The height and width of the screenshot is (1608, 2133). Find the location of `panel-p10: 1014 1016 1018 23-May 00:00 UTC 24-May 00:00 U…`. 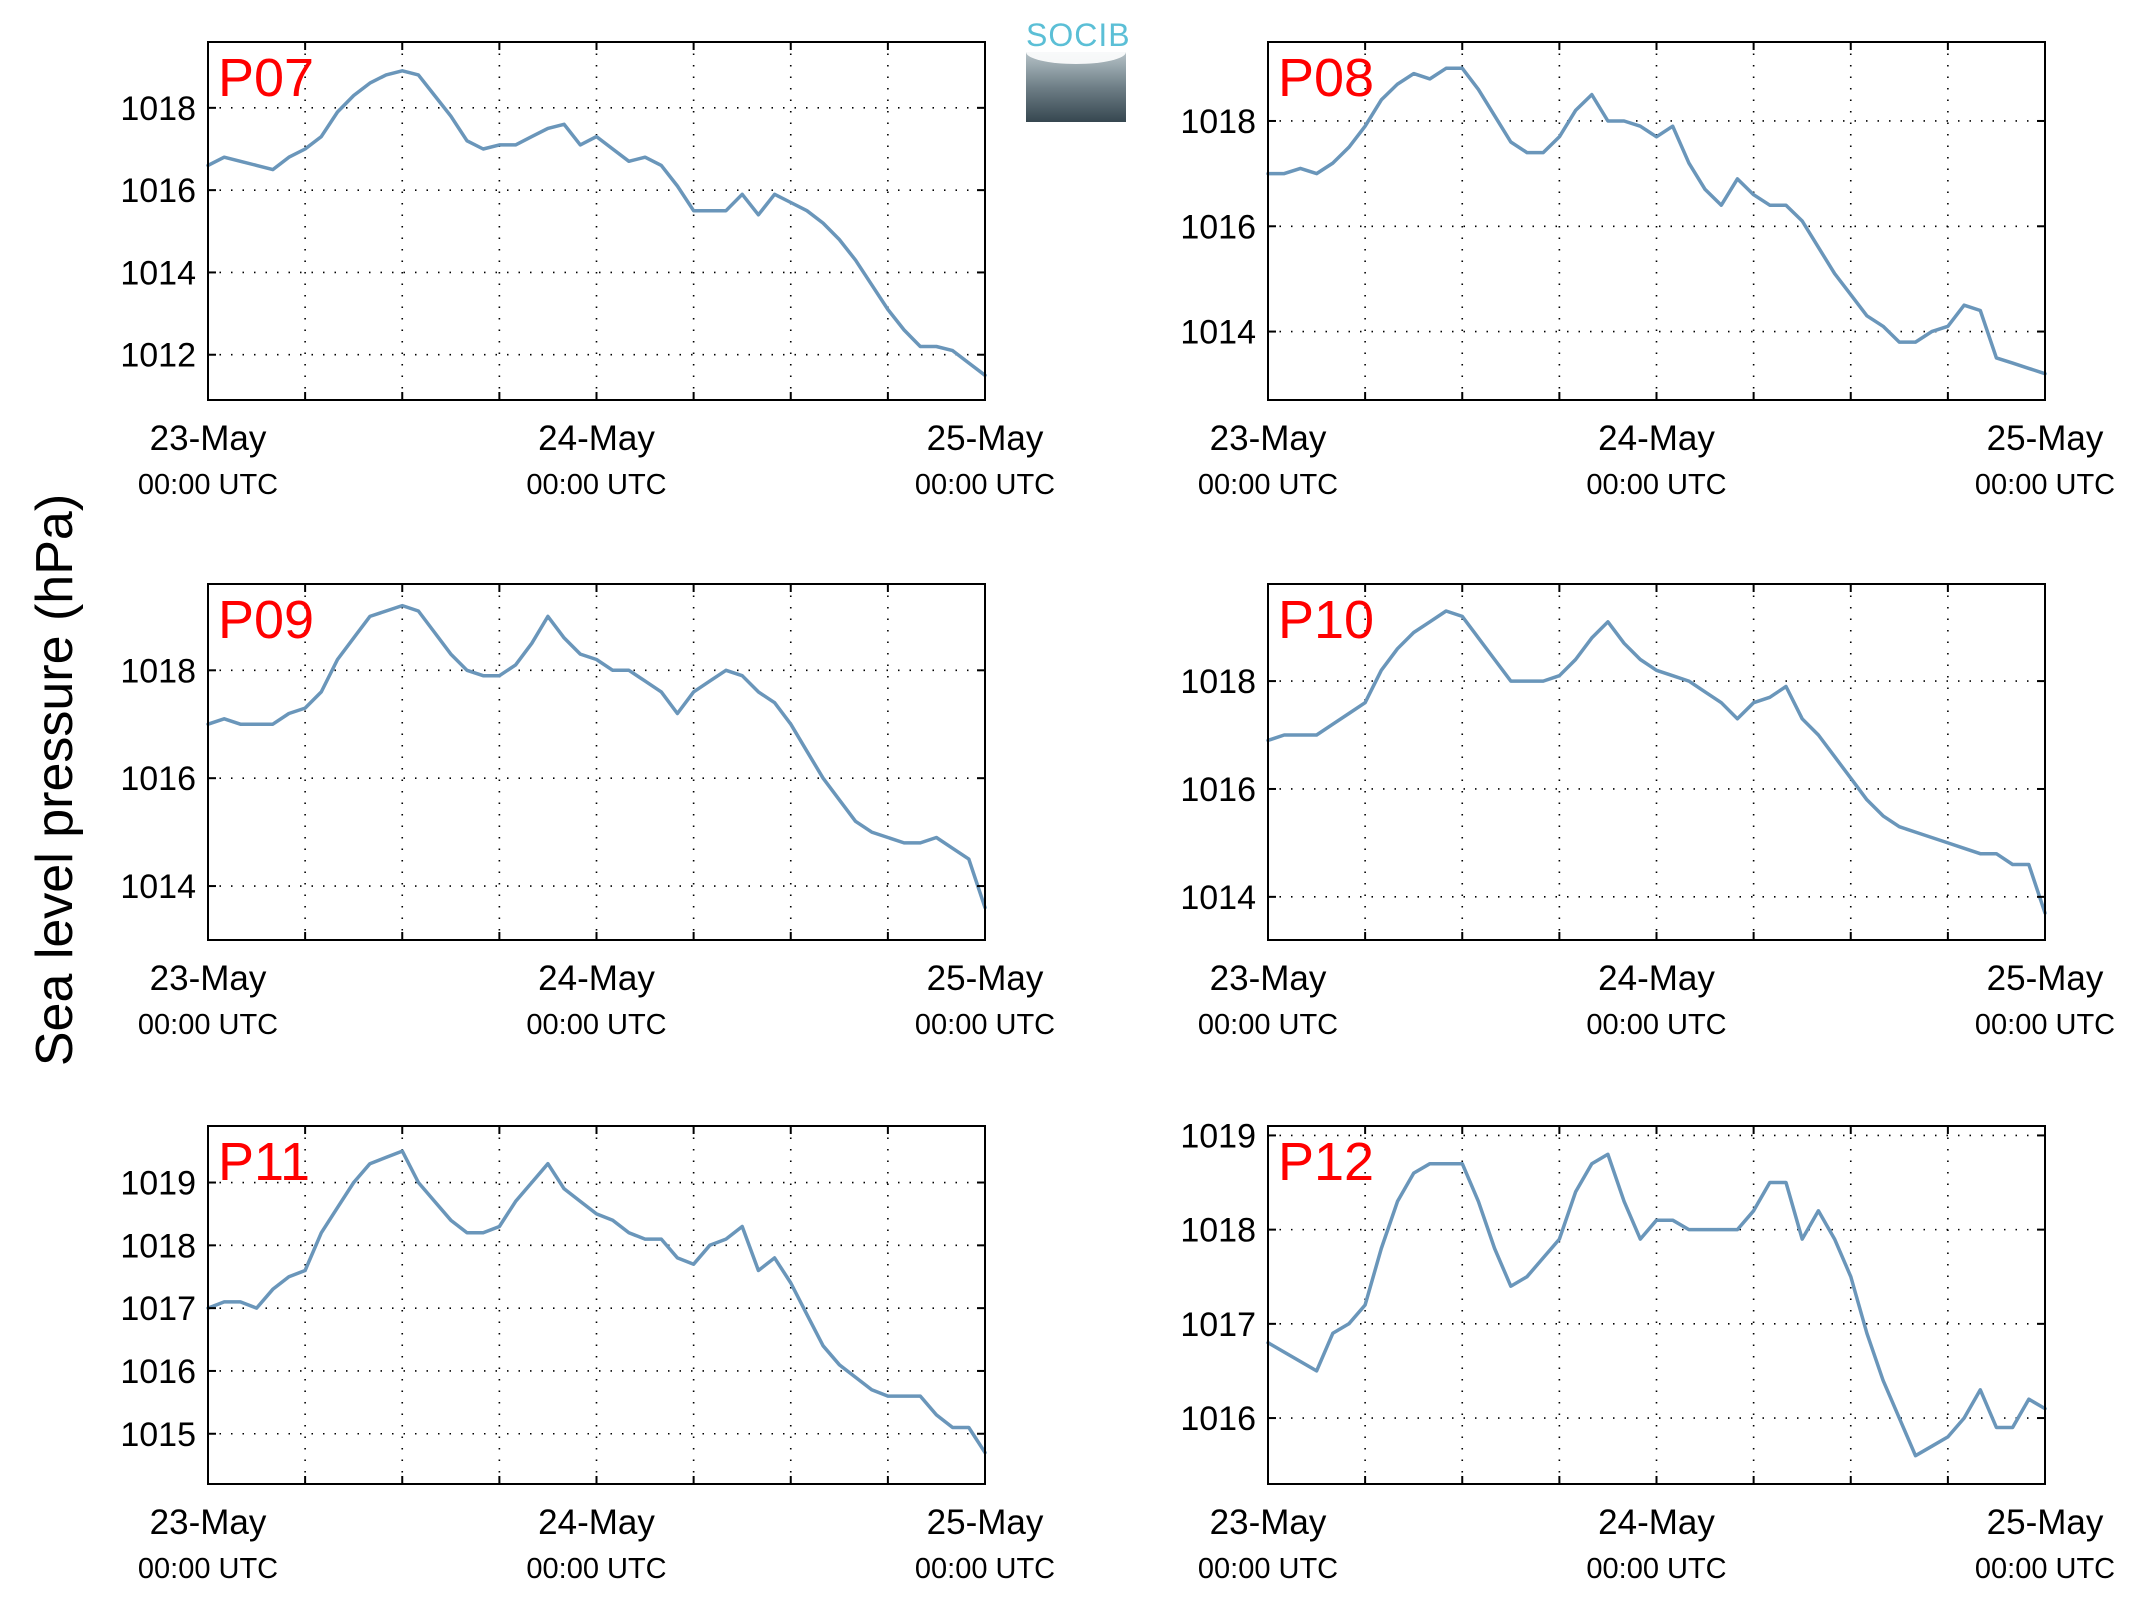

panel-p10: 1014 1016 1018 23-May 00:00 UTC 24-May 00:00 U… is located at coordinates (1647, 812).